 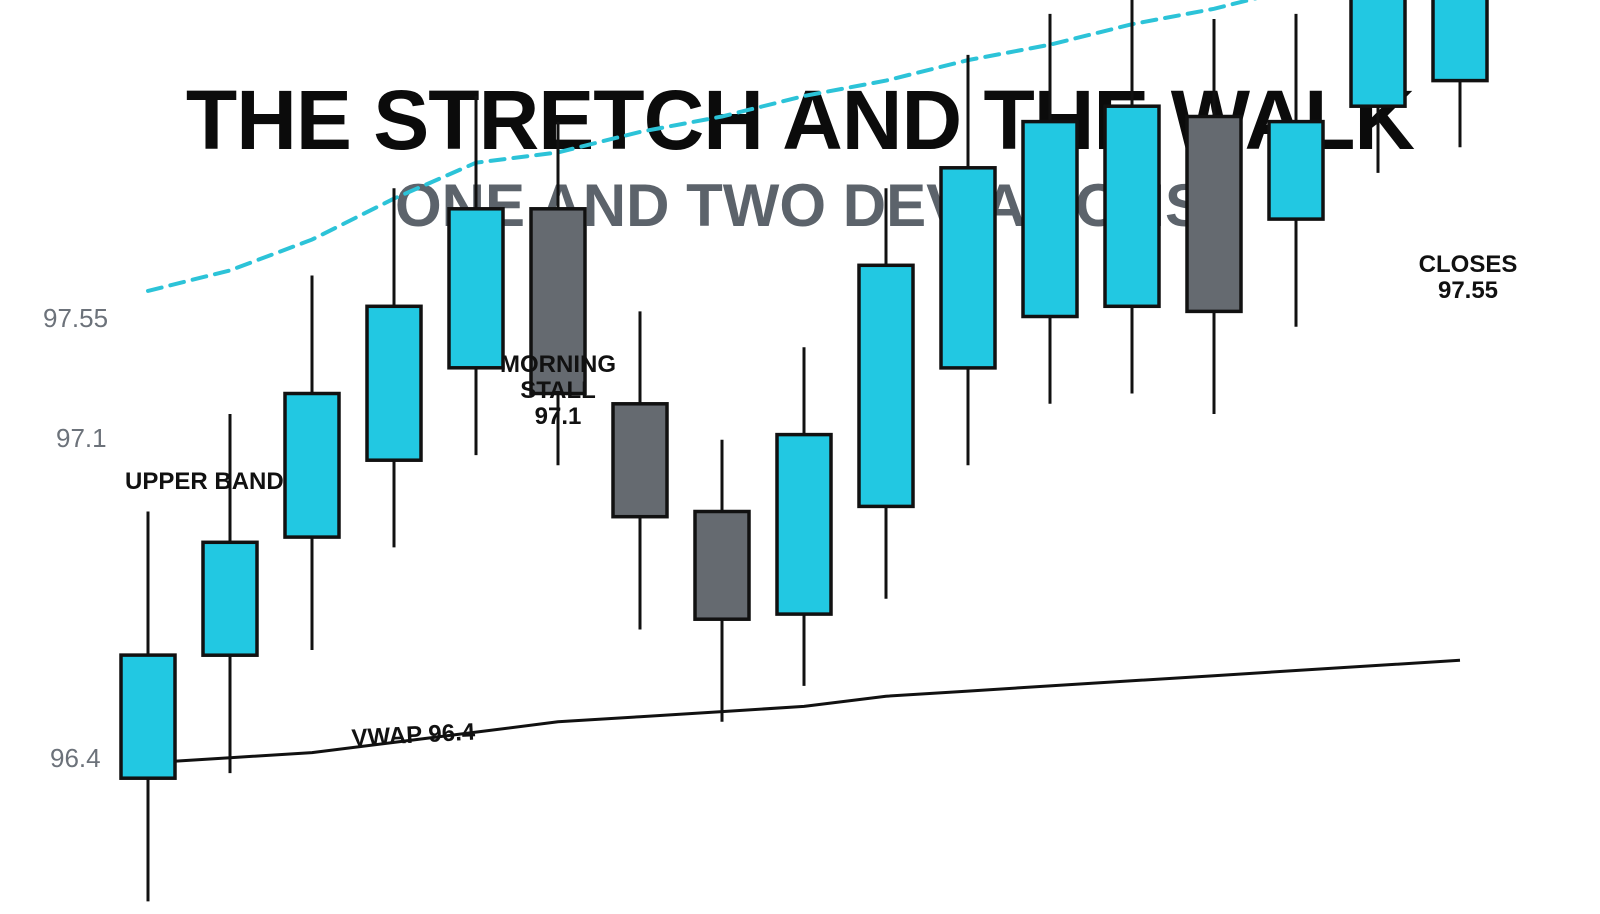 What do you see at coordinates (1468, 290) in the screenshot?
I see `close-label-line2: 97.55` at bounding box center [1468, 290].